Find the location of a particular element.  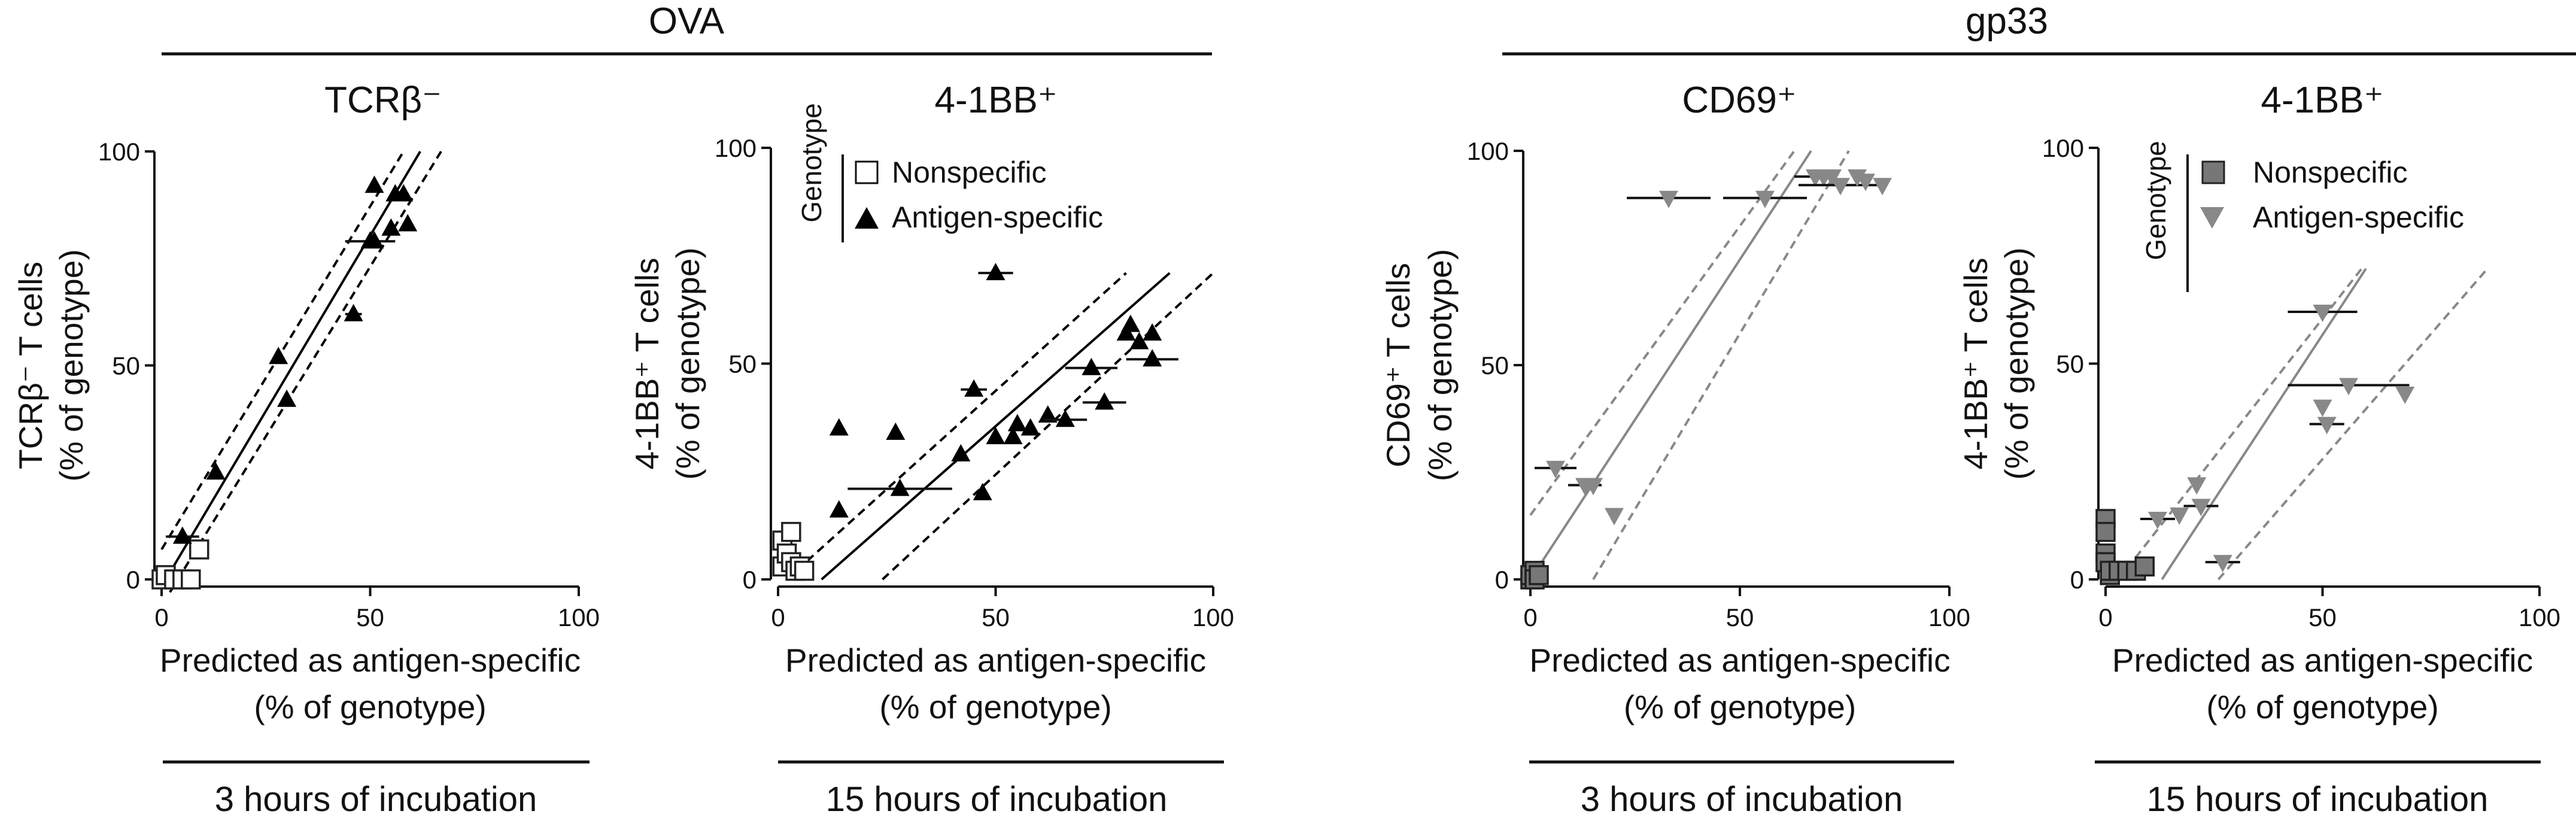

footer-1-label: 3 hours of incubation is located at coordinates (376, 799).